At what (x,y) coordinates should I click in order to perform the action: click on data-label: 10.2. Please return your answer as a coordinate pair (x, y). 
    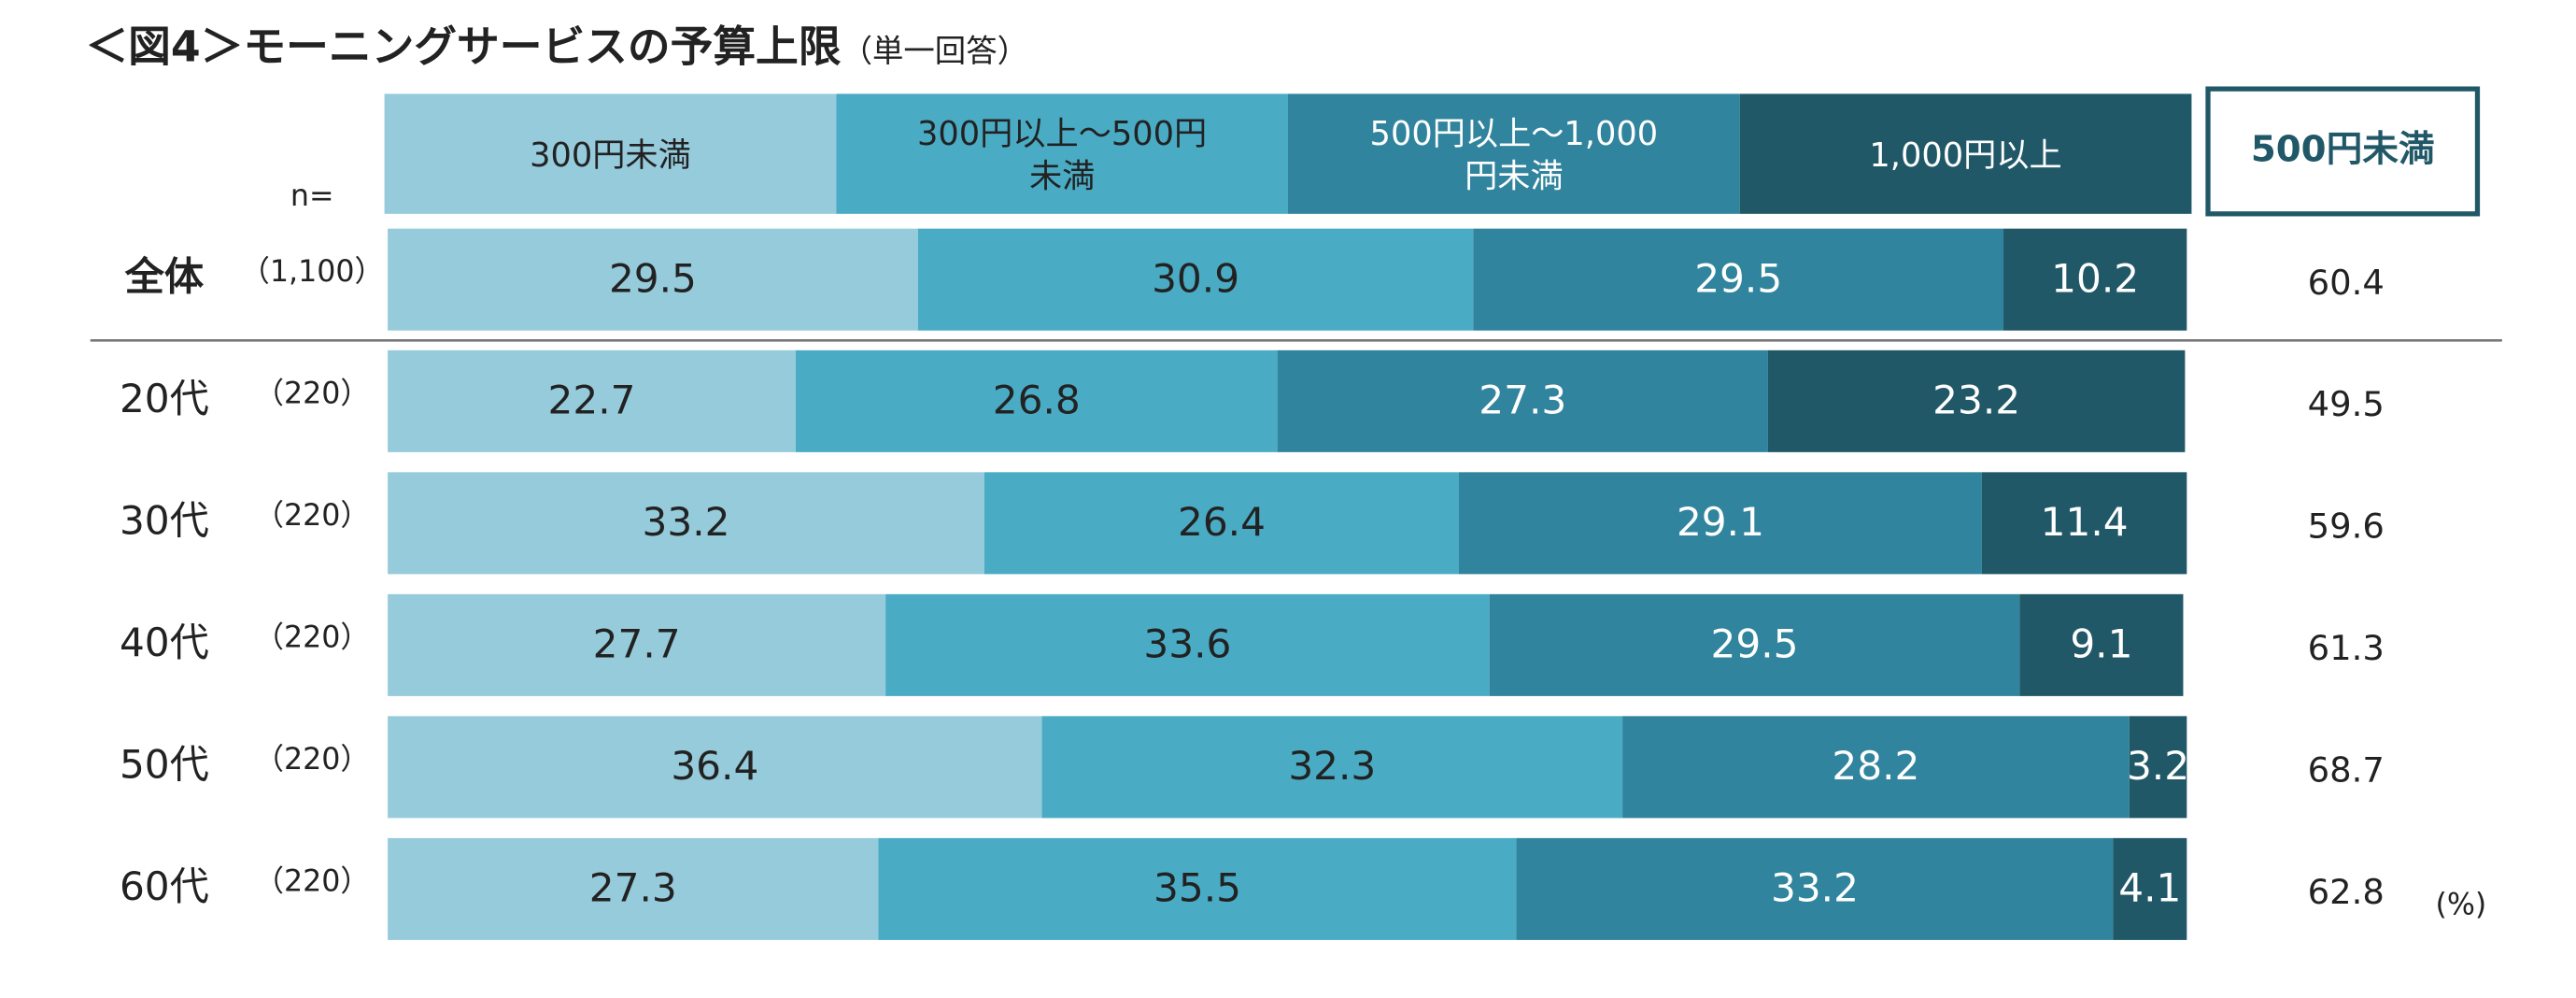
    Looking at the image, I should click on (2095, 278).